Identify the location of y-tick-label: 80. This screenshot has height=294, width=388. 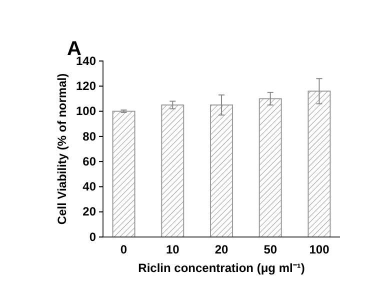
(89, 136).